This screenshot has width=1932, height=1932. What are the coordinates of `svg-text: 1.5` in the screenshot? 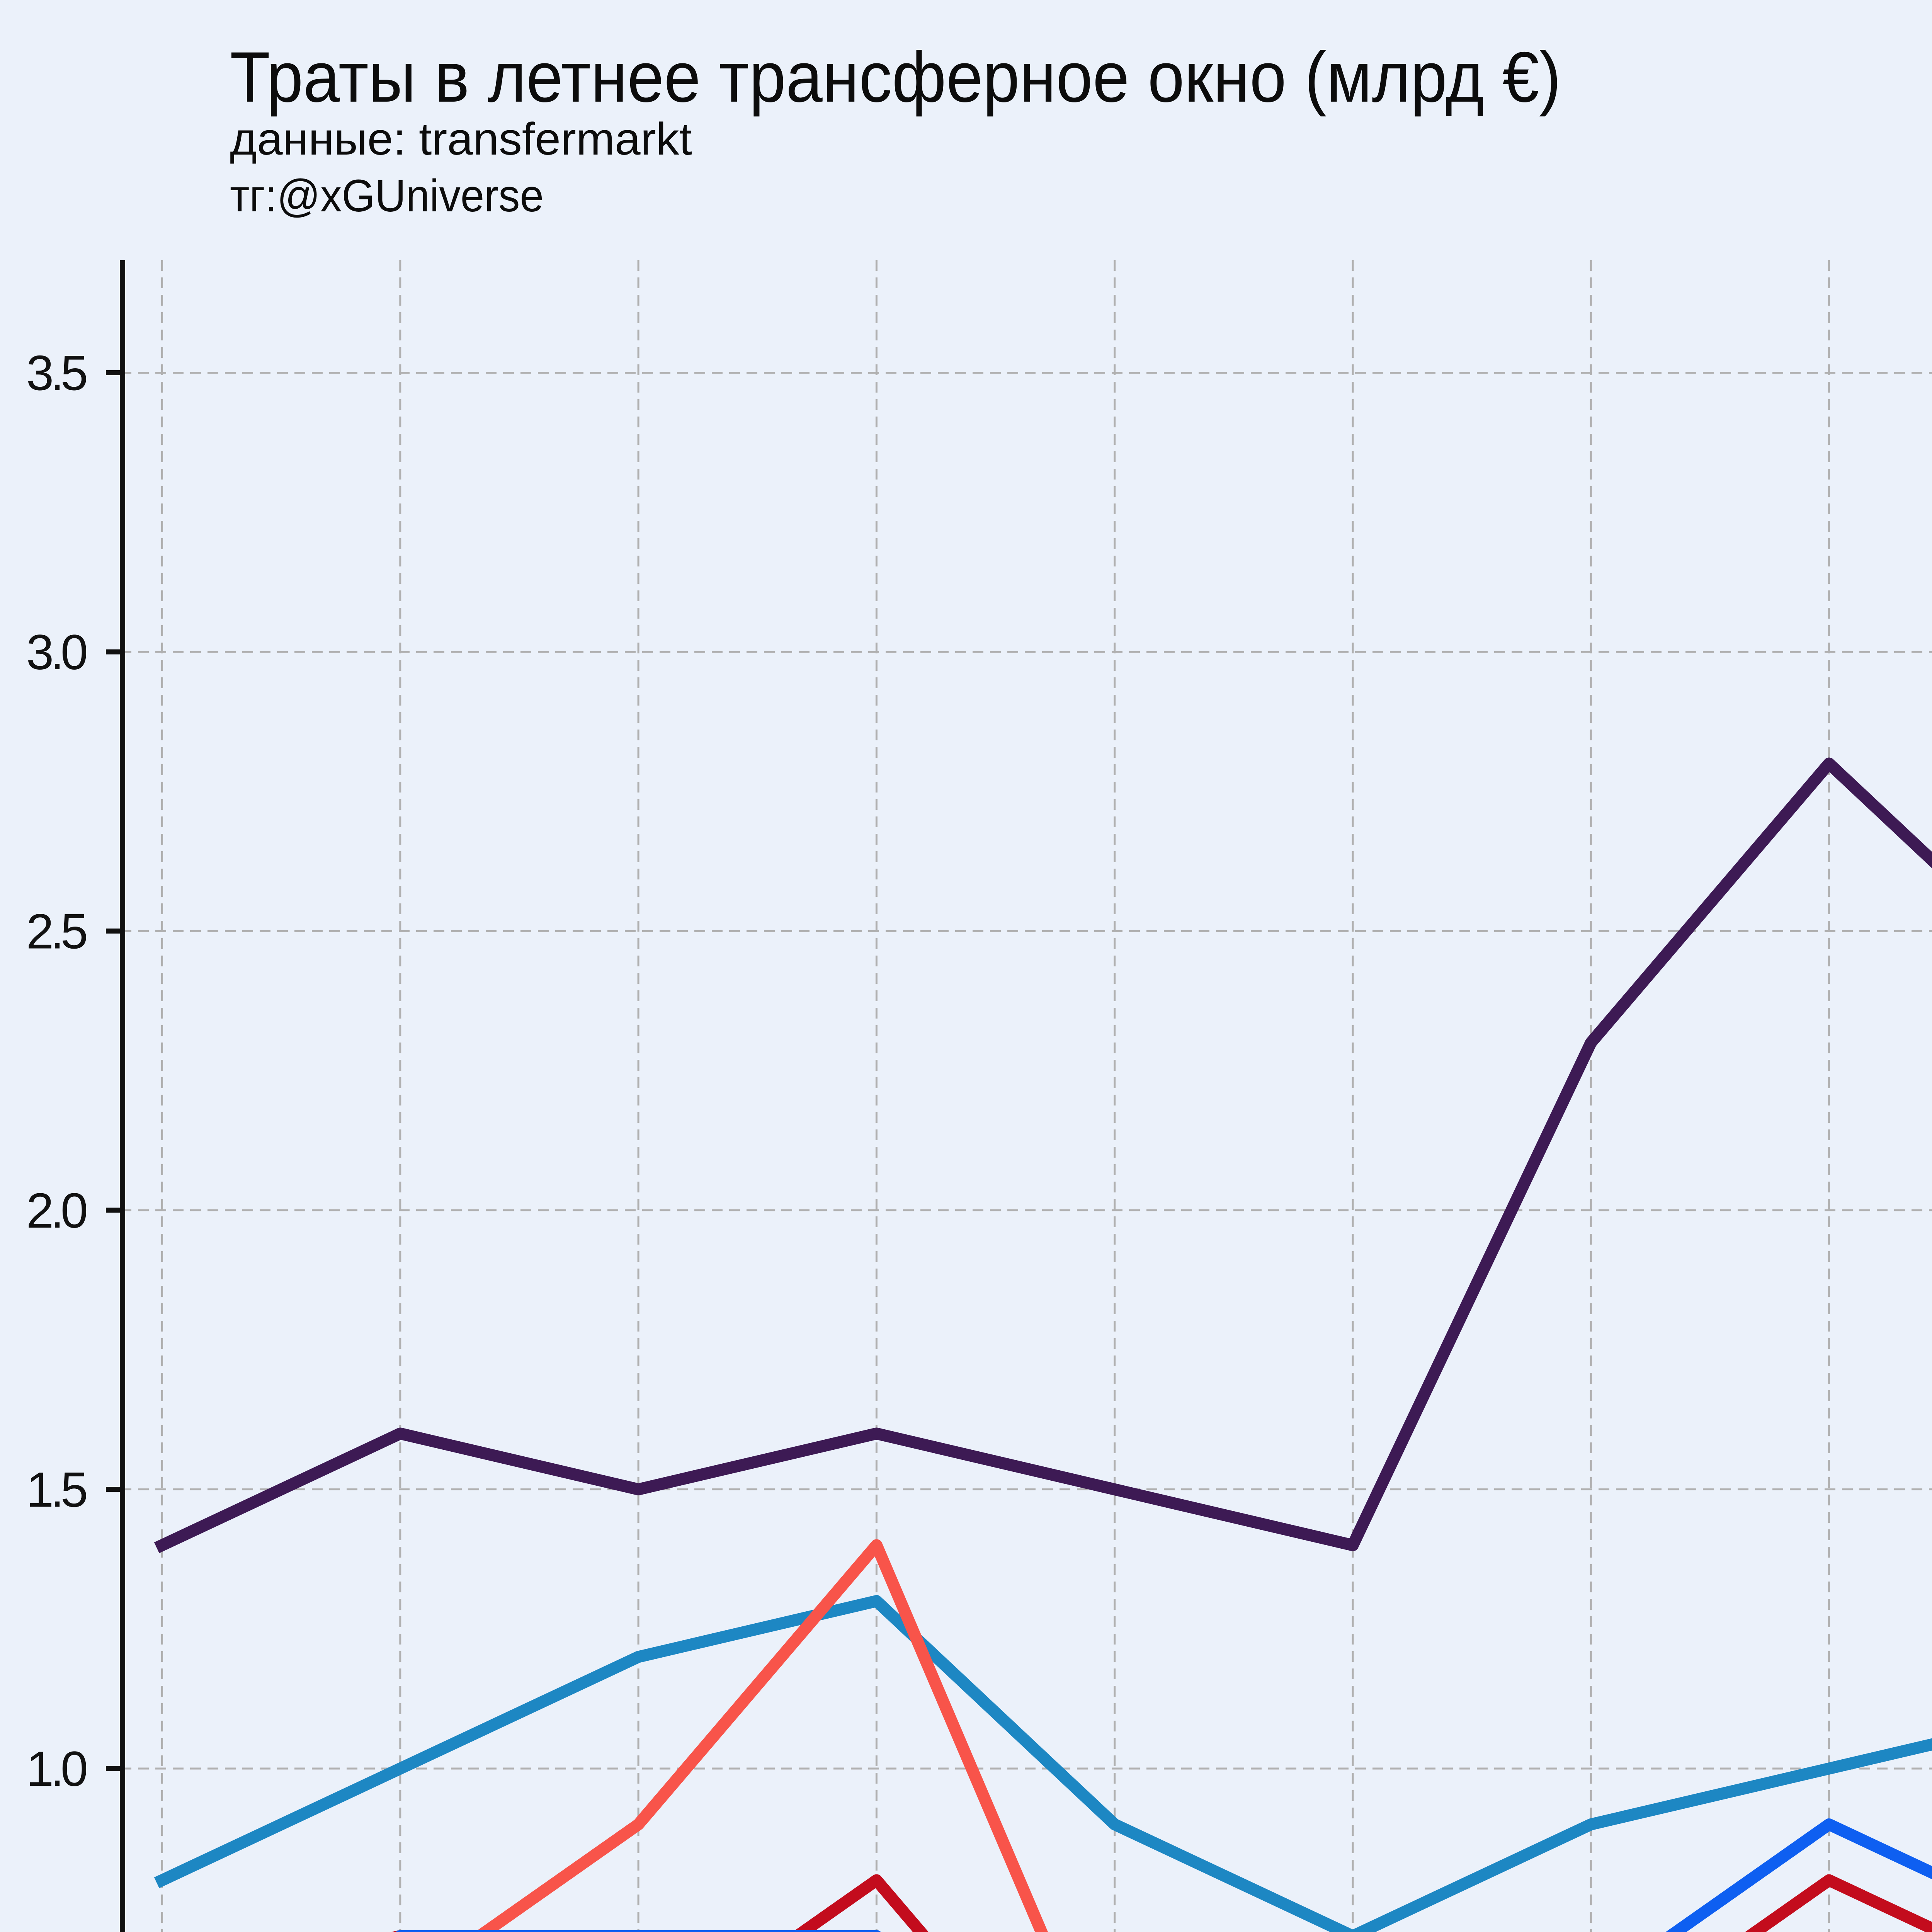 It's located at (57, 1490).